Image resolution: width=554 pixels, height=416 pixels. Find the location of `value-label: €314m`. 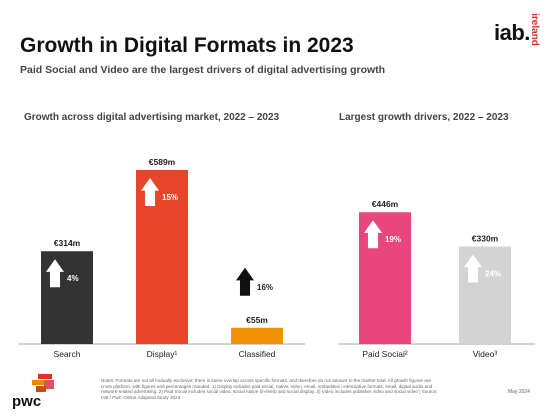

value-label: €314m is located at coordinates (67, 243).